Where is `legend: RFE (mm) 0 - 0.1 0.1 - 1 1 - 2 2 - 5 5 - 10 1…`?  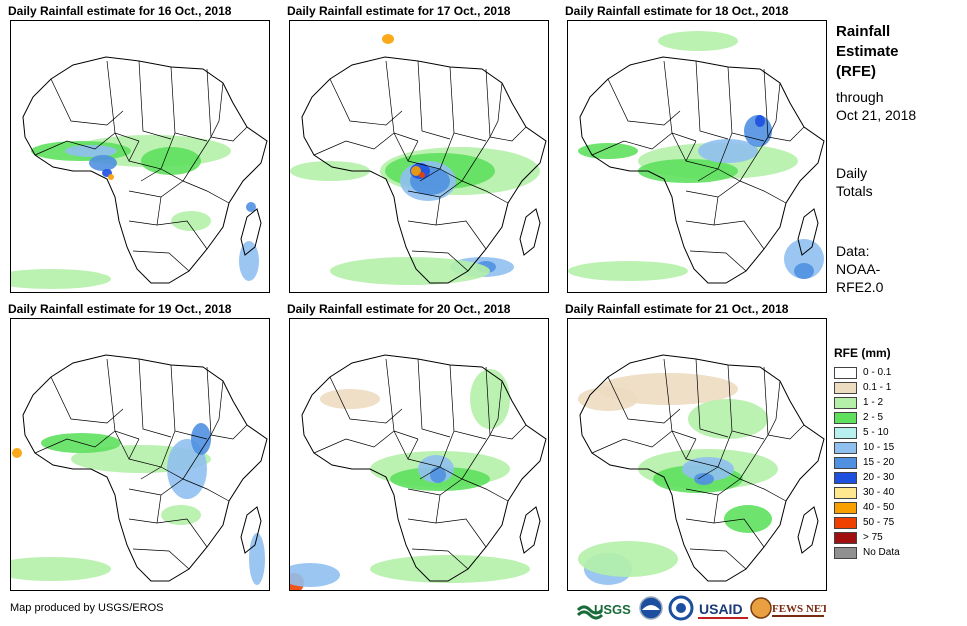
legend: RFE (mm) 0 - 0.1 0.1 - 1 1 - 2 2 - 5 5 - 10 1… is located at coordinates (894, 453).